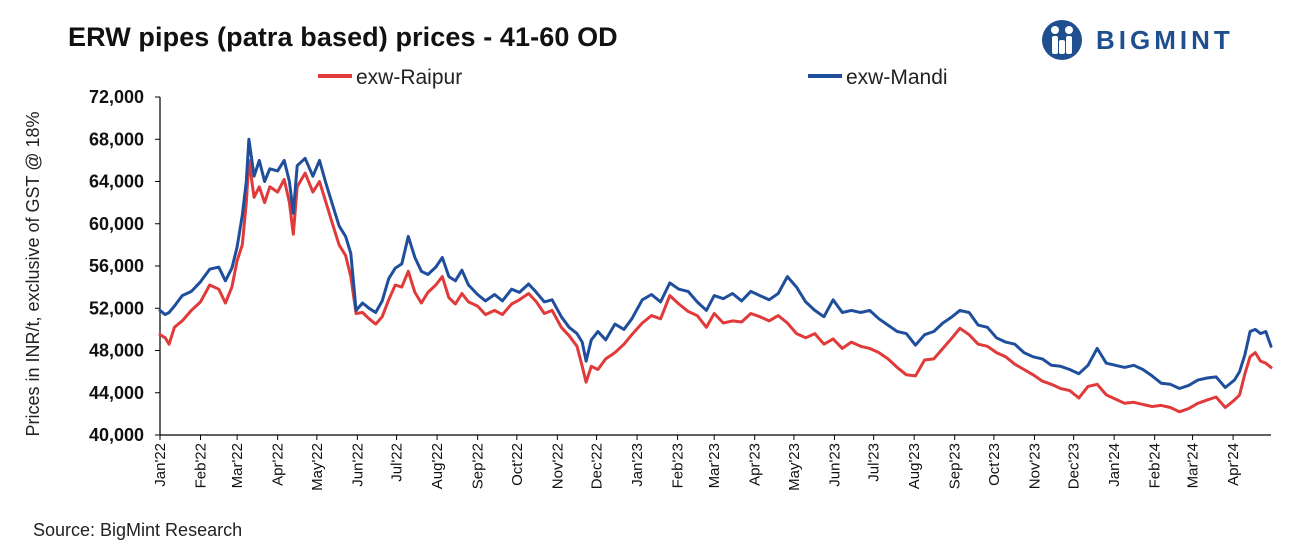 The width and height of the screenshot is (1291, 552). I want to click on x-tick-label: Nov'22, so click(557, 466).